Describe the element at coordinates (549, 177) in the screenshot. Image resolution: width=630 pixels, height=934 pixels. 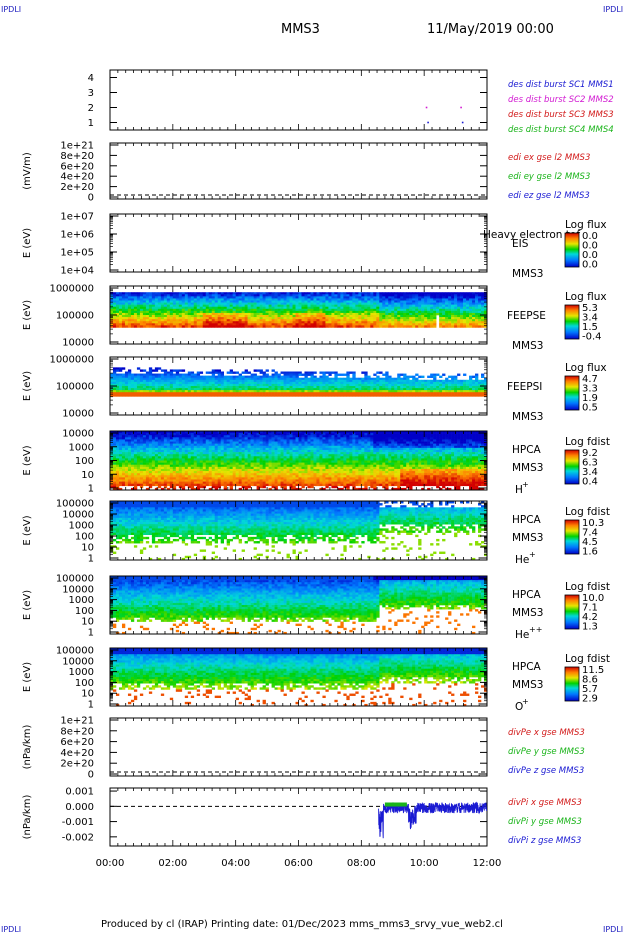
I see `legend-entry: edi ey gse l2 MMS3` at that location.